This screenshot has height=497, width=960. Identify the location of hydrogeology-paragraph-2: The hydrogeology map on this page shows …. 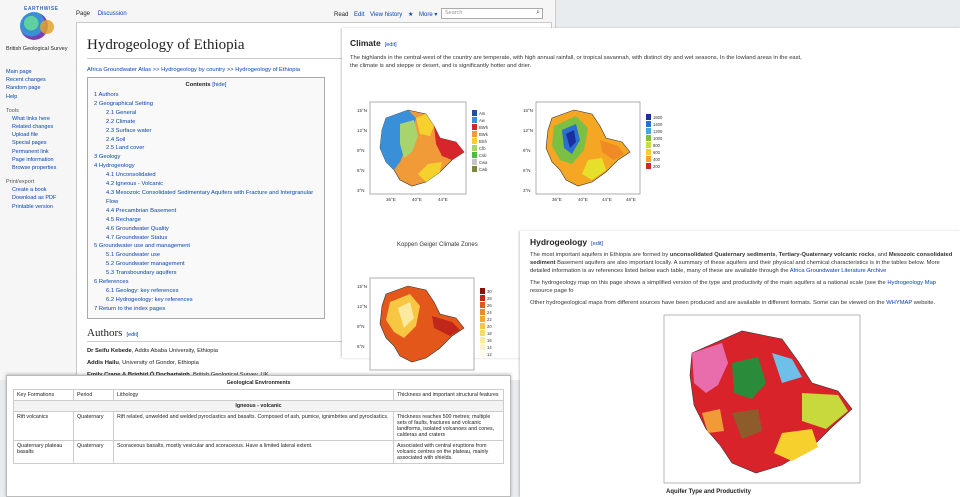
(742, 287).